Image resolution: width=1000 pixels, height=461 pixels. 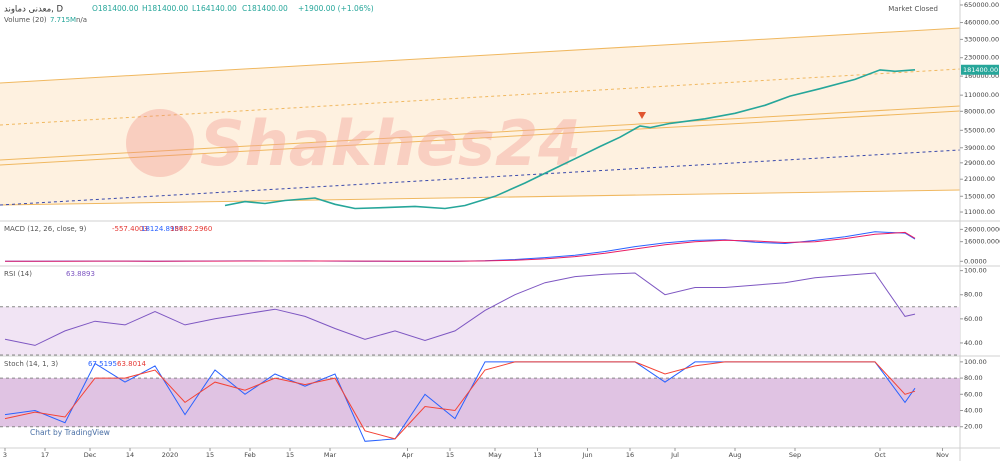 What do you see at coordinates (942, 455) in the screenshot?
I see `x-tick-label: Nov` at bounding box center [942, 455].